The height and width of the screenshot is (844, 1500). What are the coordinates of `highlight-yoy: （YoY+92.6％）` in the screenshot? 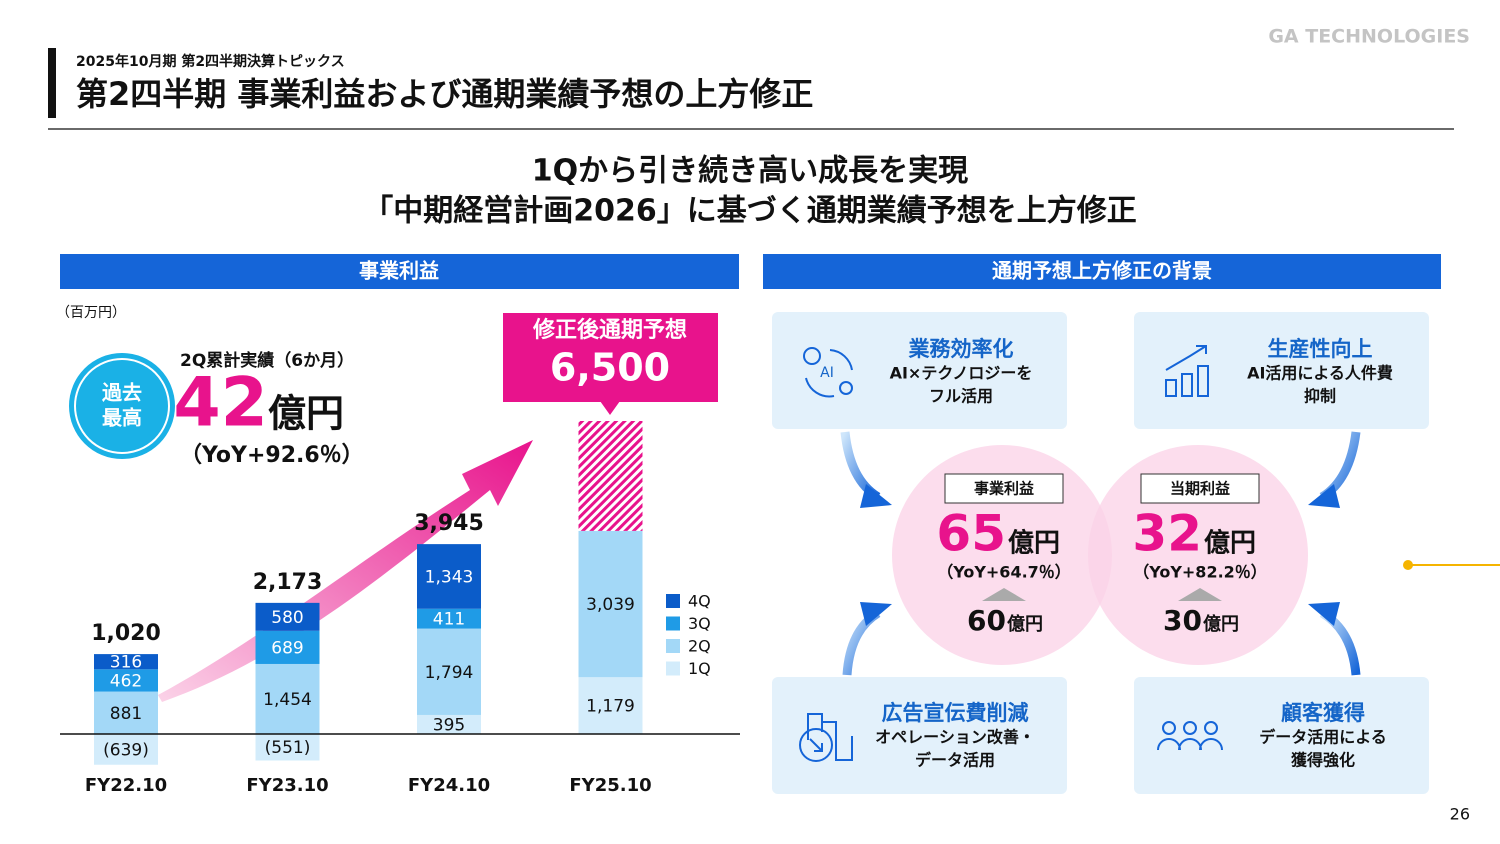 It's located at (272, 455).